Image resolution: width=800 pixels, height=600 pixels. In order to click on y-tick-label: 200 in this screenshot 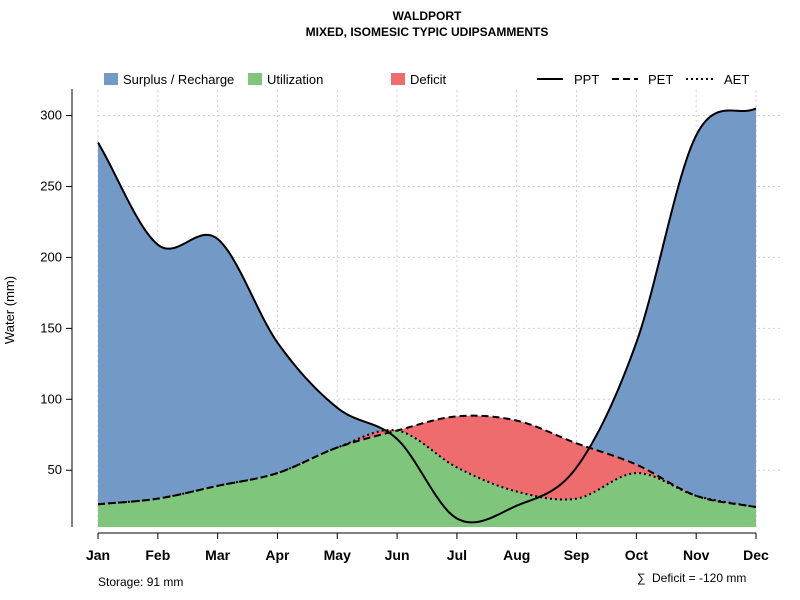, I will do `click(51, 256)`.